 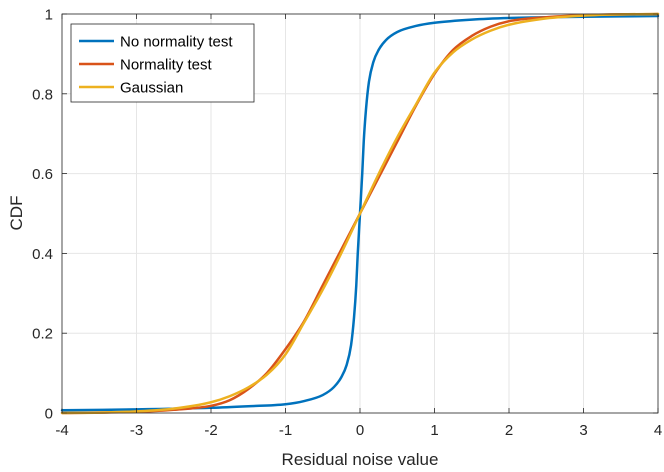 What do you see at coordinates (16, 213) in the screenshot?
I see `y-axis-label: CDF` at bounding box center [16, 213].